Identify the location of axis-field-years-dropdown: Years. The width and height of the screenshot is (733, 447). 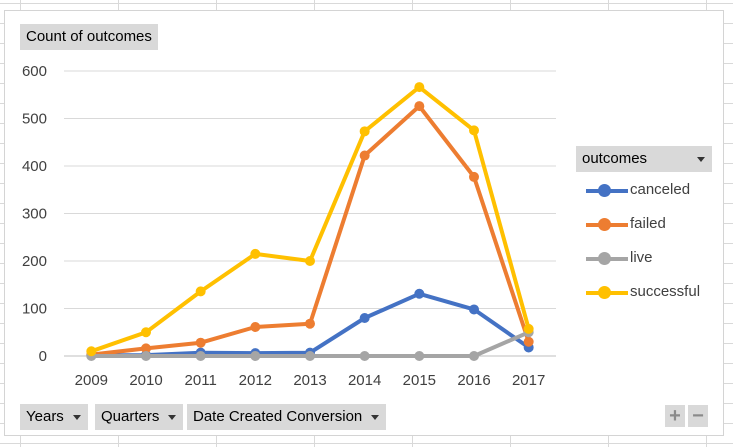
(54, 417).